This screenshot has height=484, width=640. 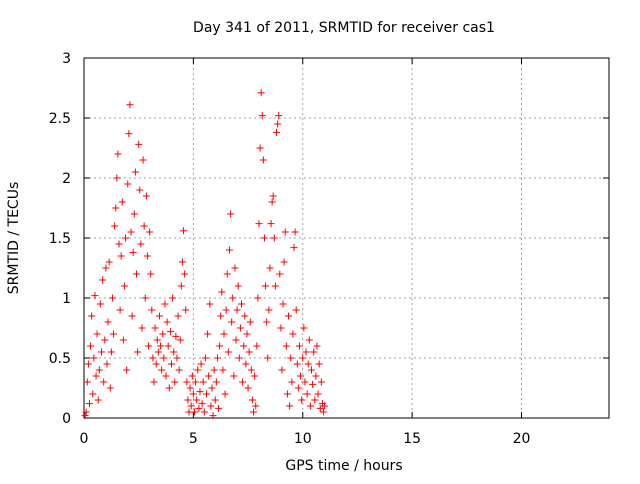 I want to click on y-tick-label: 1, so click(x=66, y=299).